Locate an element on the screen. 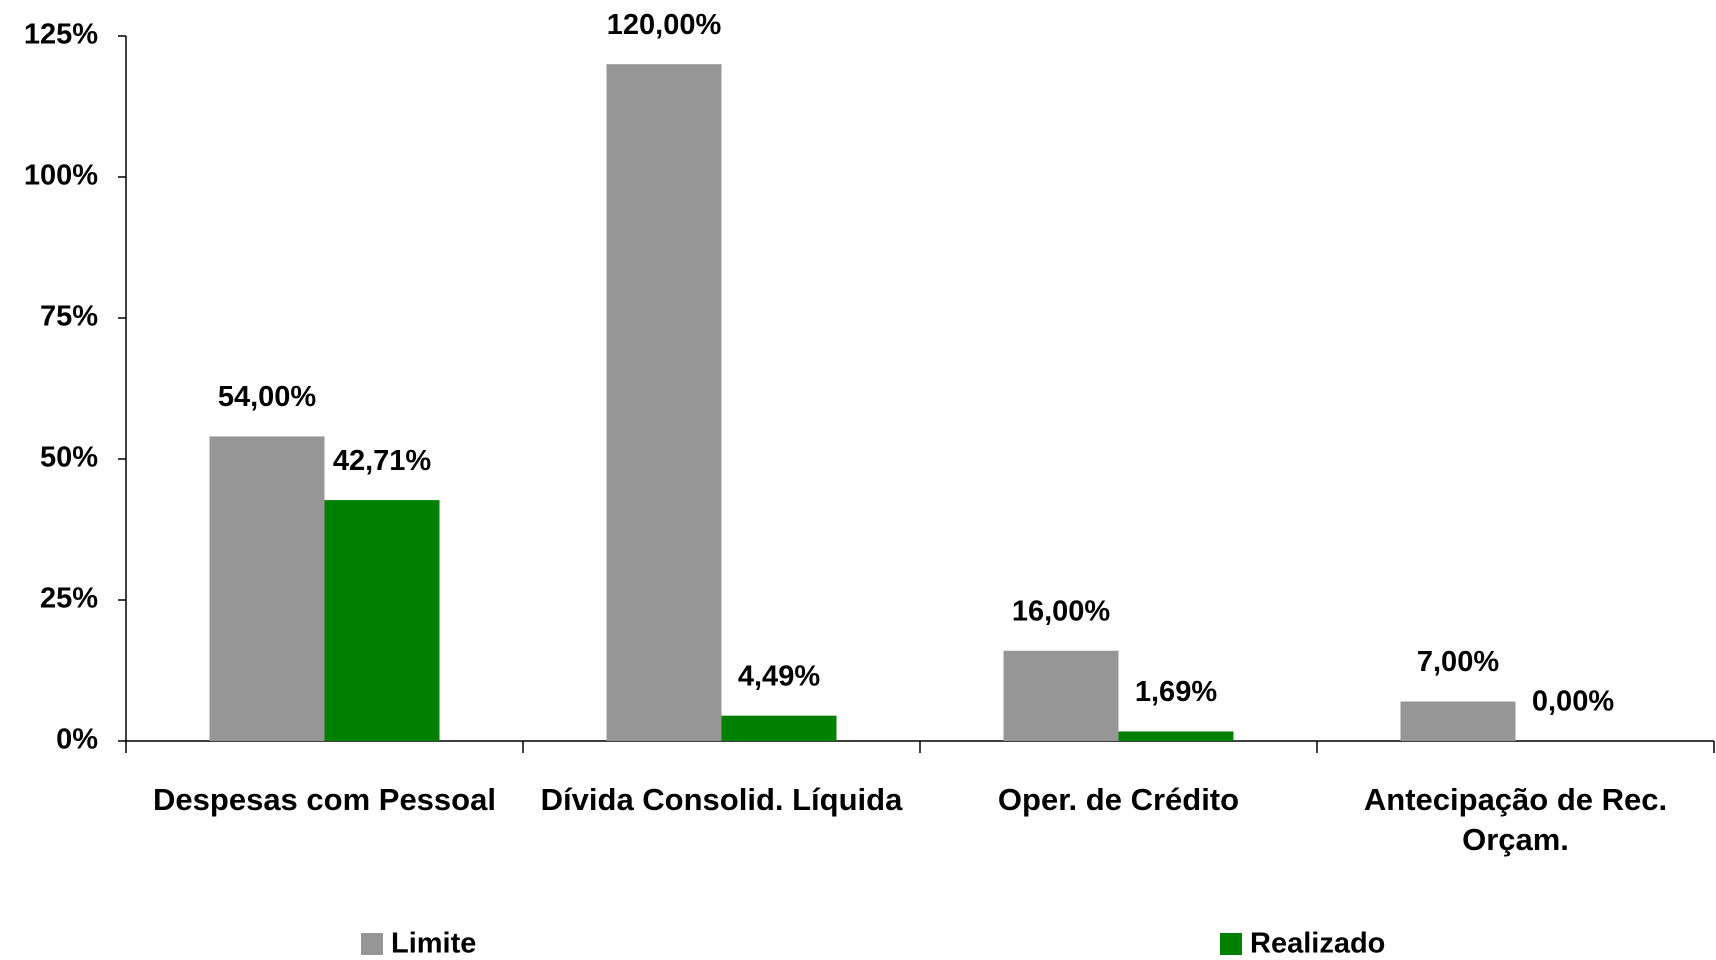  x-tick-label: Antecipação de Rec. Orçam. is located at coordinates (1515, 819).